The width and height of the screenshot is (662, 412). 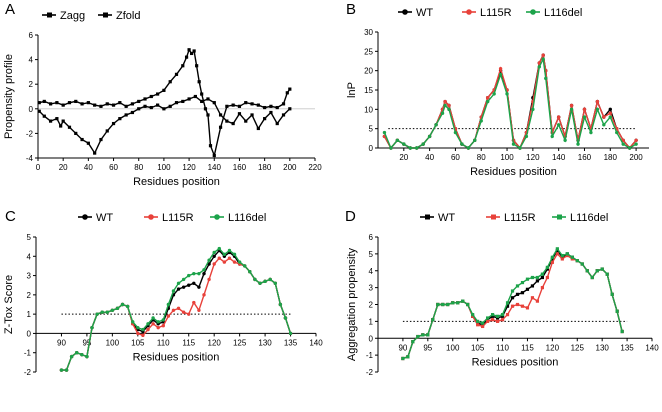 What do you see at coordinates (352, 304) in the screenshot?
I see `panel-d-y-axis-label: Aggregation propensity` at bounding box center [352, 304].